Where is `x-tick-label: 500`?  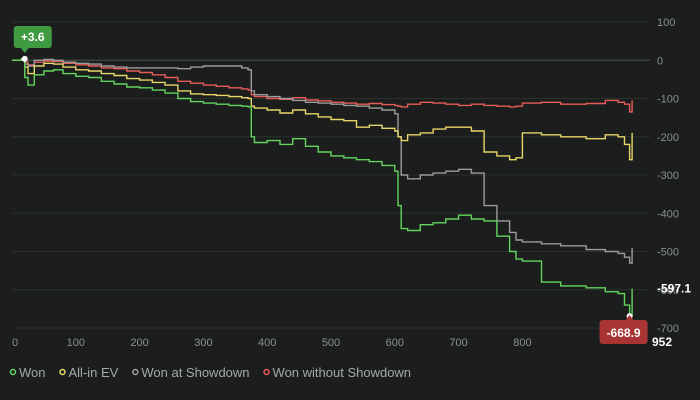
x-tick-label: 500 is located at coordinates (331, 343).